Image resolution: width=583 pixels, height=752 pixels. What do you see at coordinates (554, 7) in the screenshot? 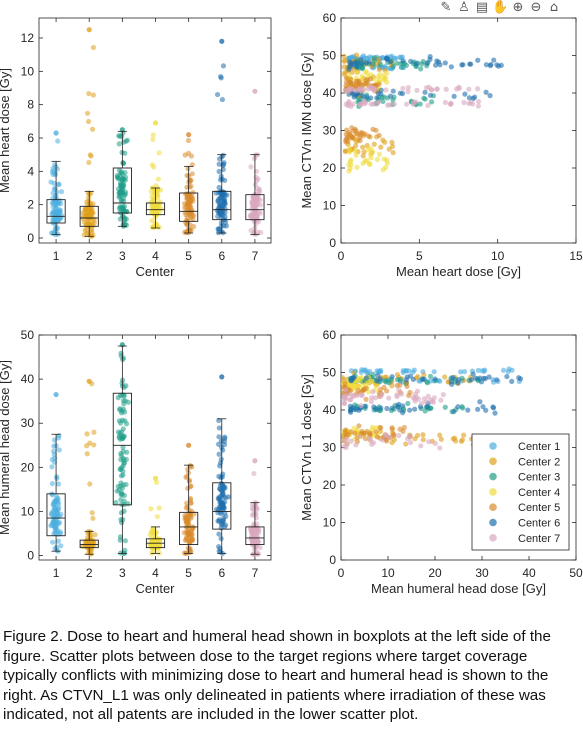
I see `home-icon: ⌂` at bounding box center [554, 7].